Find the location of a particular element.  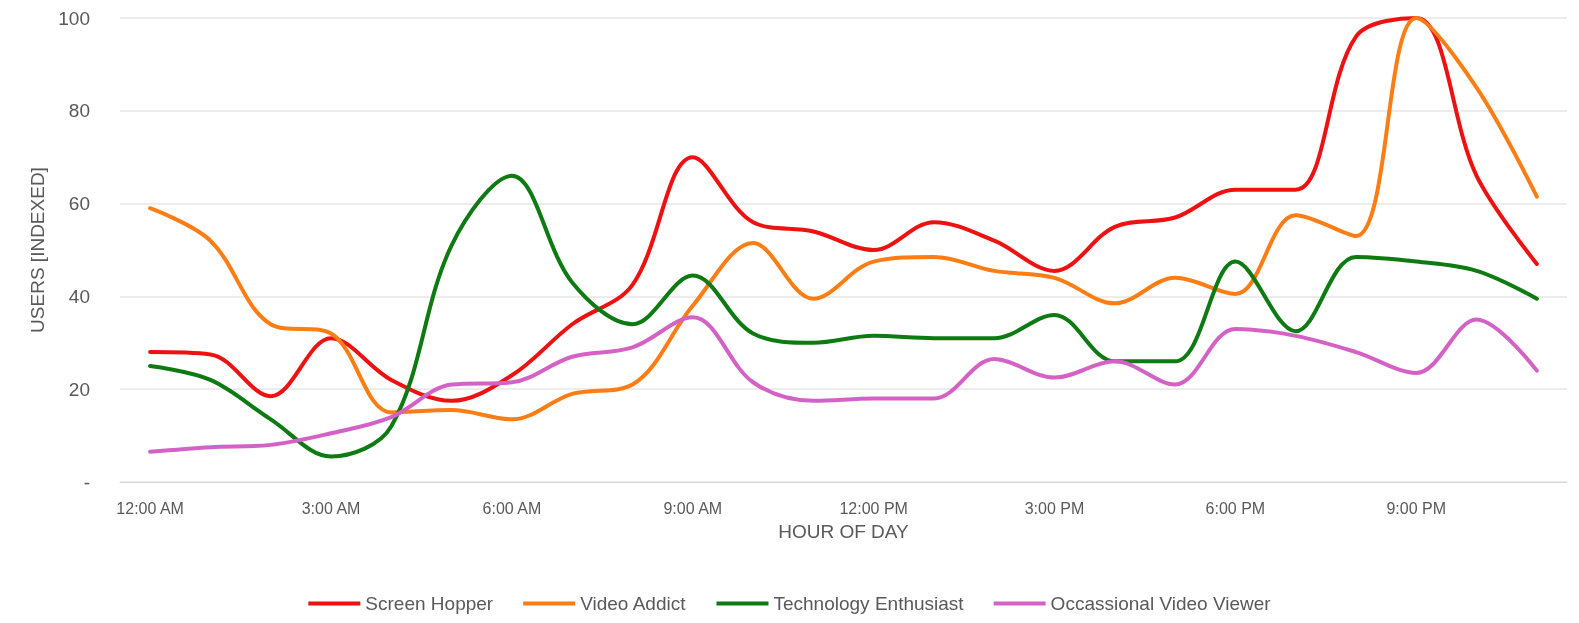

x-tick-label: 6:00 PM is located at coordinates (1235, 508).